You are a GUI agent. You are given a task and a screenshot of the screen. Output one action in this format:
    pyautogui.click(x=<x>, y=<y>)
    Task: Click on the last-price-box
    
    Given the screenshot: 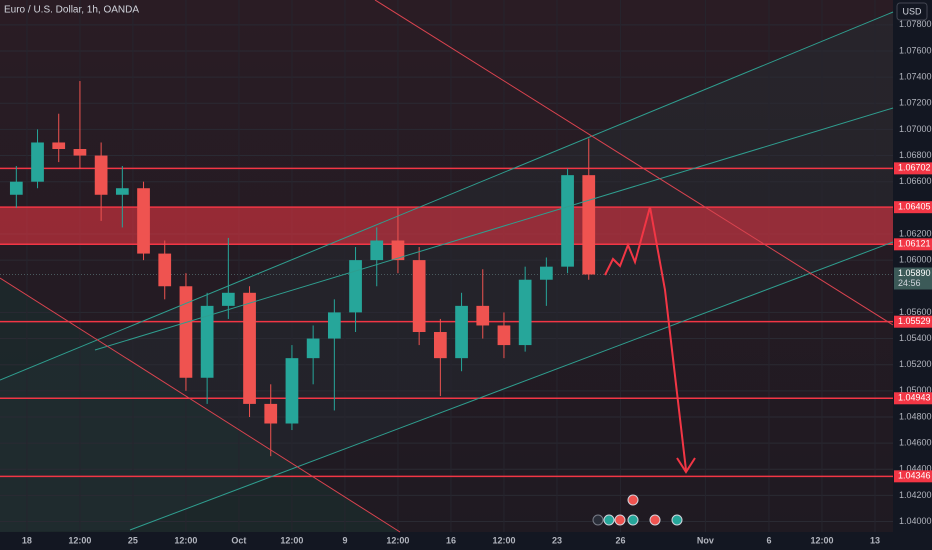 What is the action you would take?
    pyautogui.click(x=913, y=278)
    